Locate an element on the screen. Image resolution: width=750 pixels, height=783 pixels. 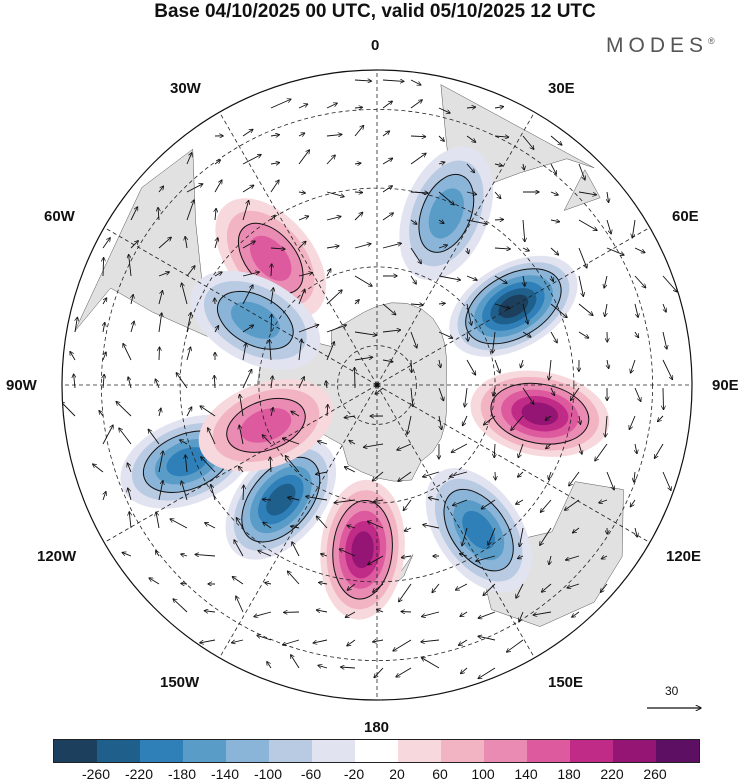
lon-label-30e: 30E is located at coordinates (561, 88).